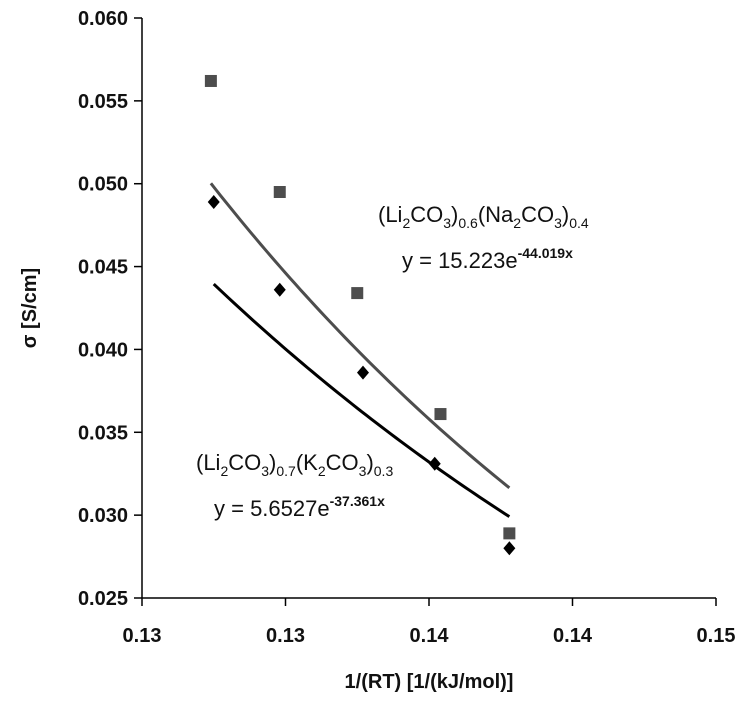 The height and width of the screenshot is (706, 743). I want to click on formula-part: 0.7, so click(286, 471).